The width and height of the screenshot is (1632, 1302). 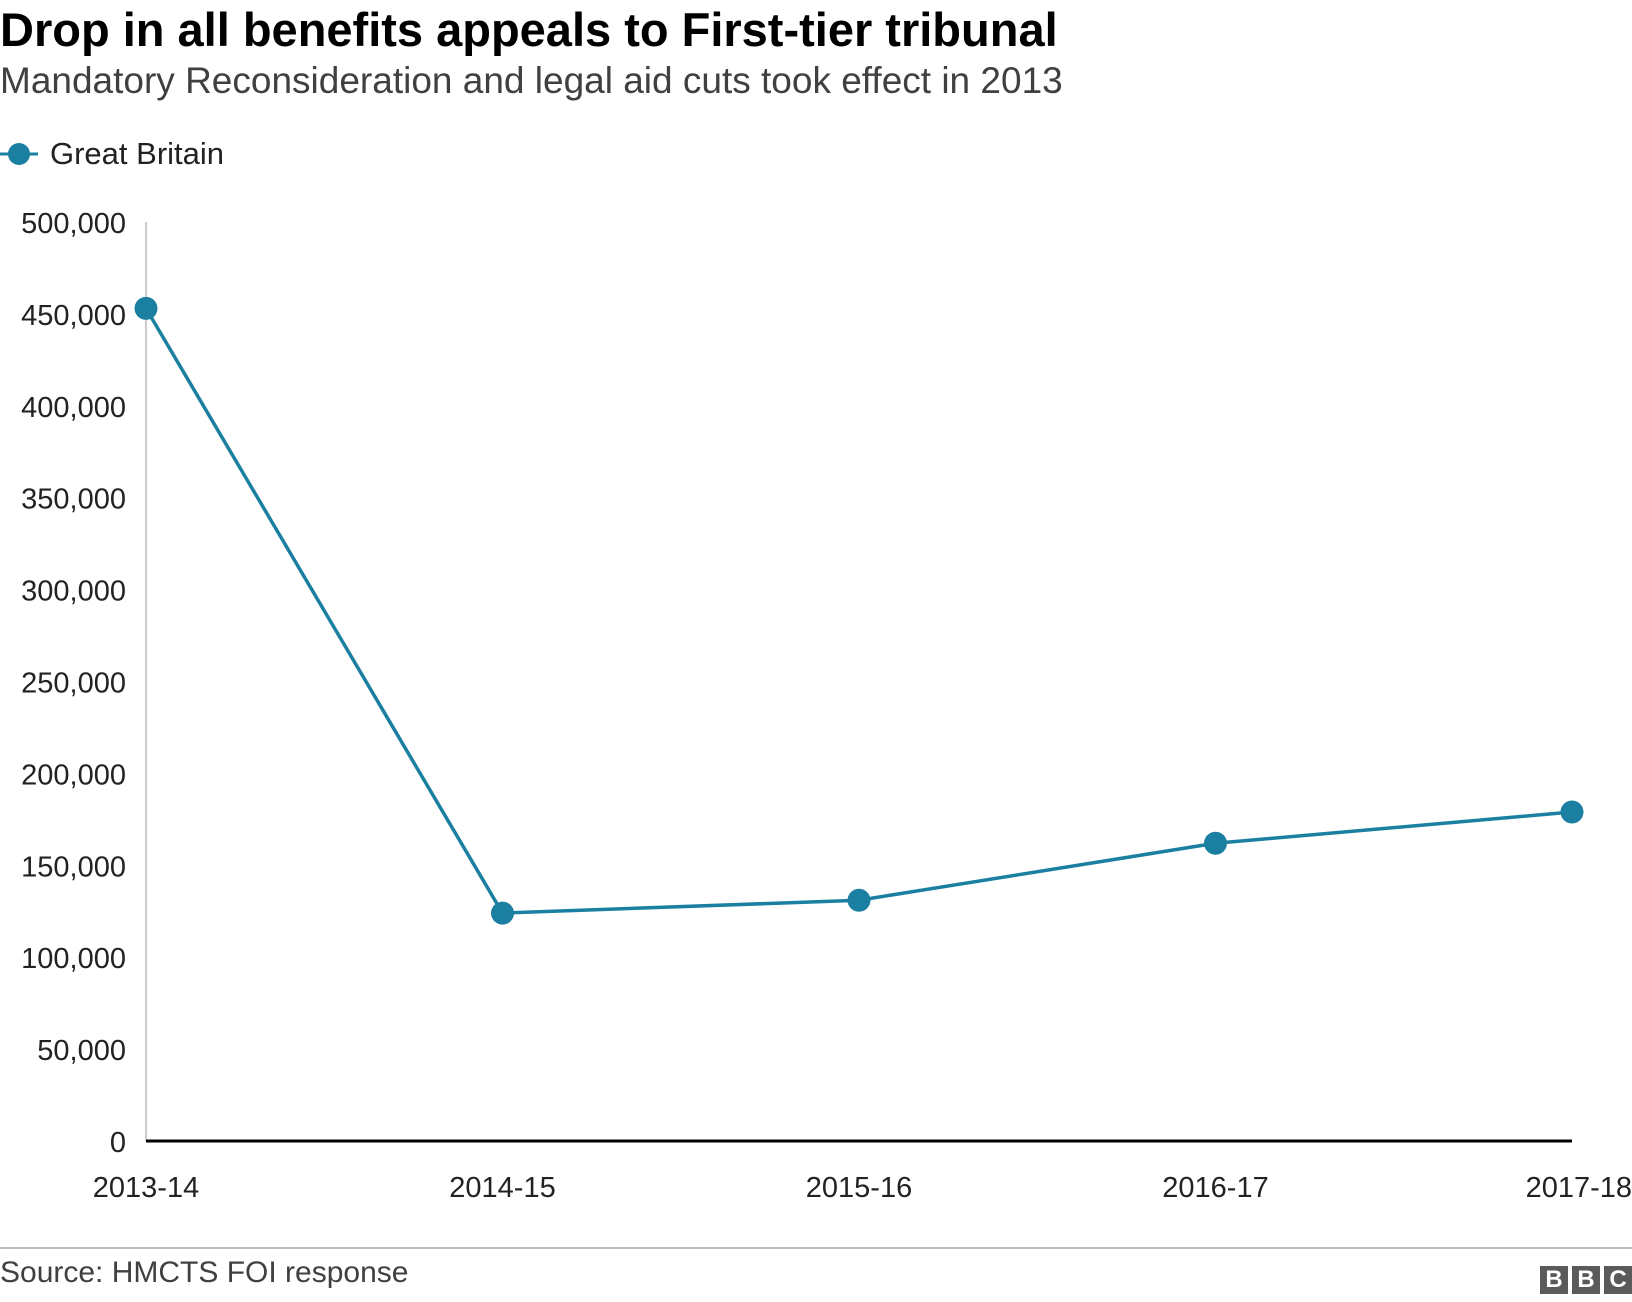 I want to click on y-tick-label: 400,000, so click(x=73, y=408).